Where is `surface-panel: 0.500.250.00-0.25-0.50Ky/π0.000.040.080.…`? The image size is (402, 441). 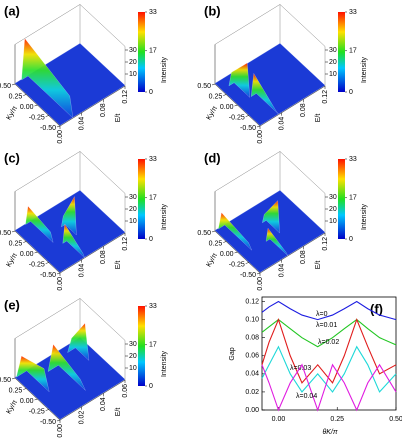 surface-panel: 0.500.250.00-0.25-0.50Ky/π0.000.040.080.… is located at coordinates (282, 220).